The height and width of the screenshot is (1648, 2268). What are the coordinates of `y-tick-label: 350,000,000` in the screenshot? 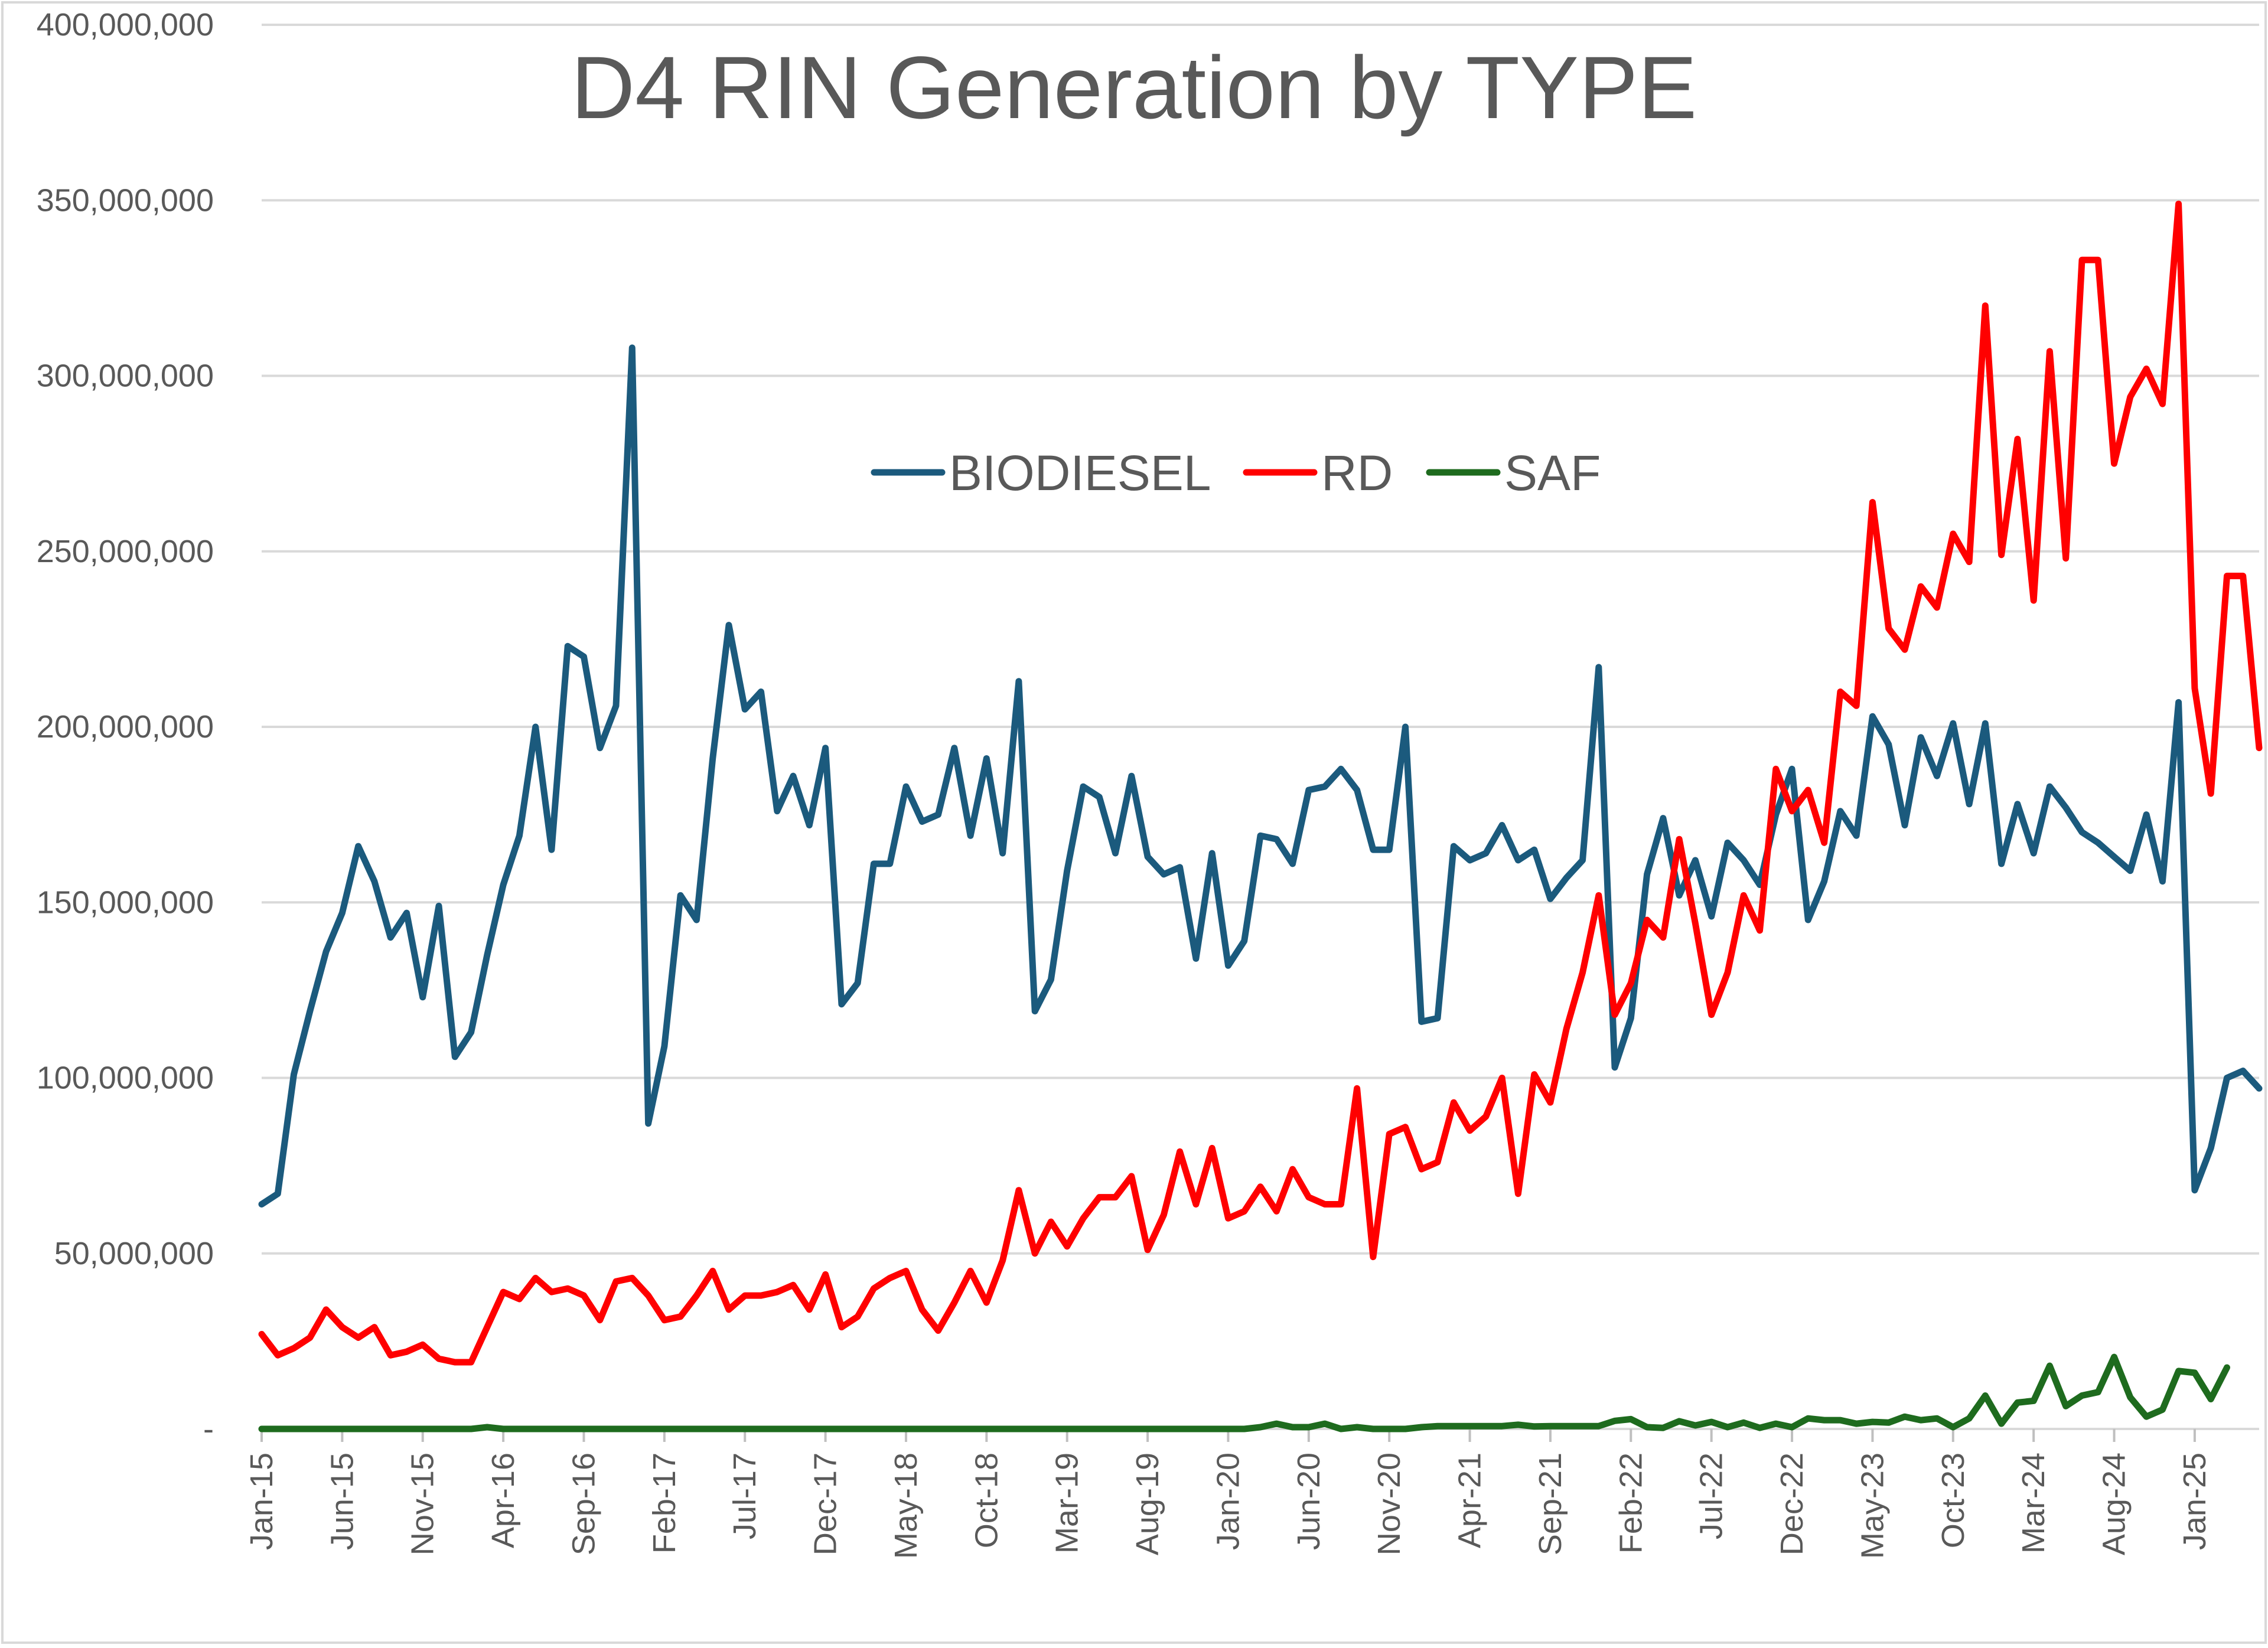 It's located at (125, 200).